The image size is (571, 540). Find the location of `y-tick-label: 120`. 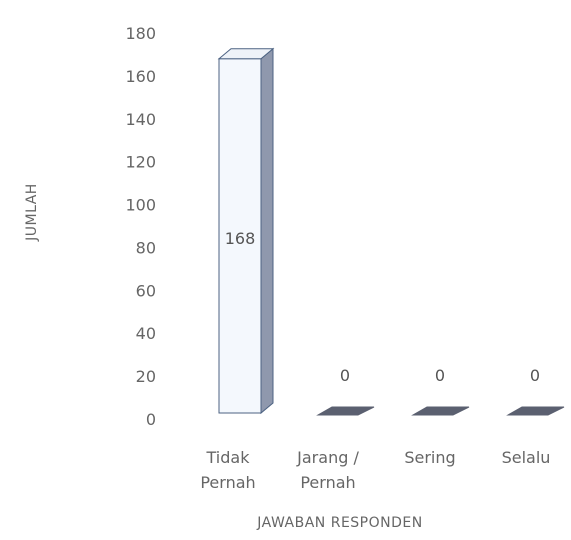

y-tick-label: 120 is located at coordinates (140, 162).